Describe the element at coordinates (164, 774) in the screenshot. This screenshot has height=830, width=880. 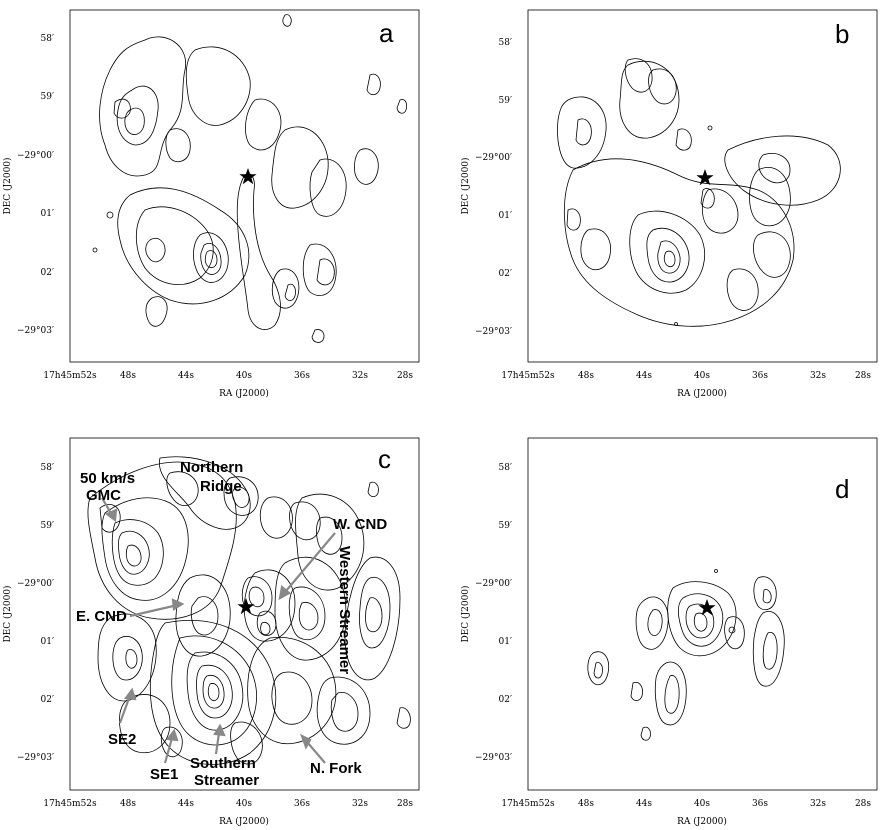
I see `label-se1: SE1` at that location.